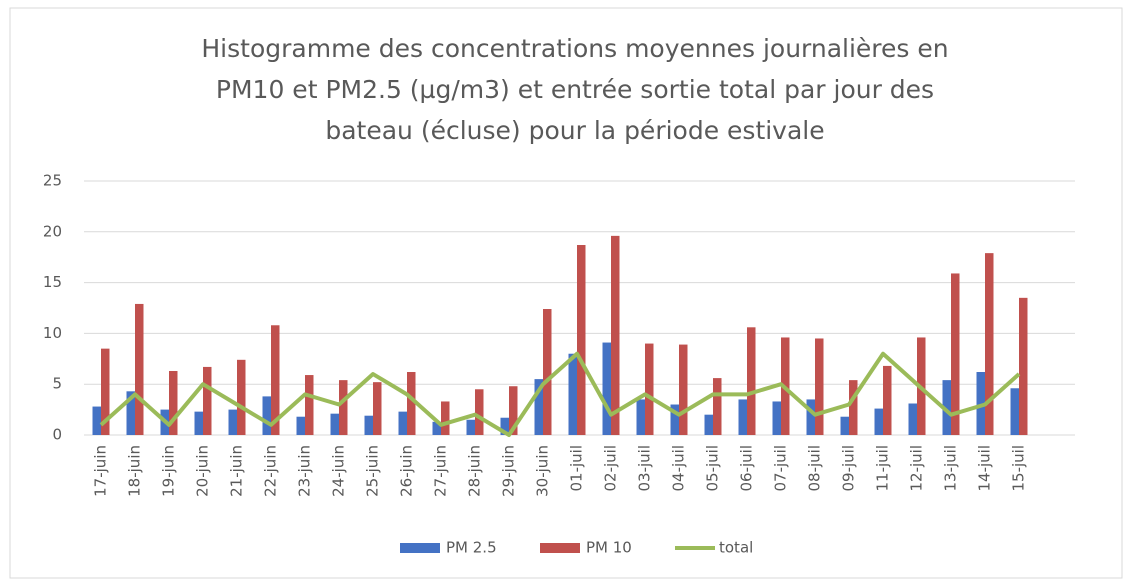 This screenshot has height=579, width=1123. What do you see at coordinates (339, 471) in the screenshot?
I see `x-tick-label: 24-juin` at bounding box center [339, 471].